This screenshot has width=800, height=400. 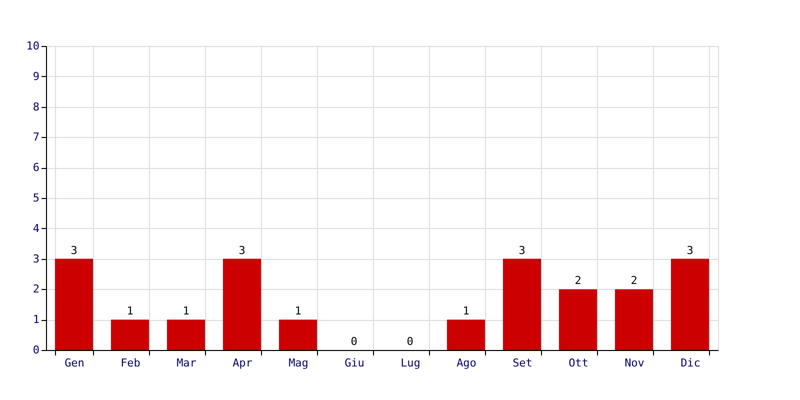 What do you see at coordinates (354, 363) in the screenshot?
I see `x-tick-label: Giu` at bounding box center [354, 363].